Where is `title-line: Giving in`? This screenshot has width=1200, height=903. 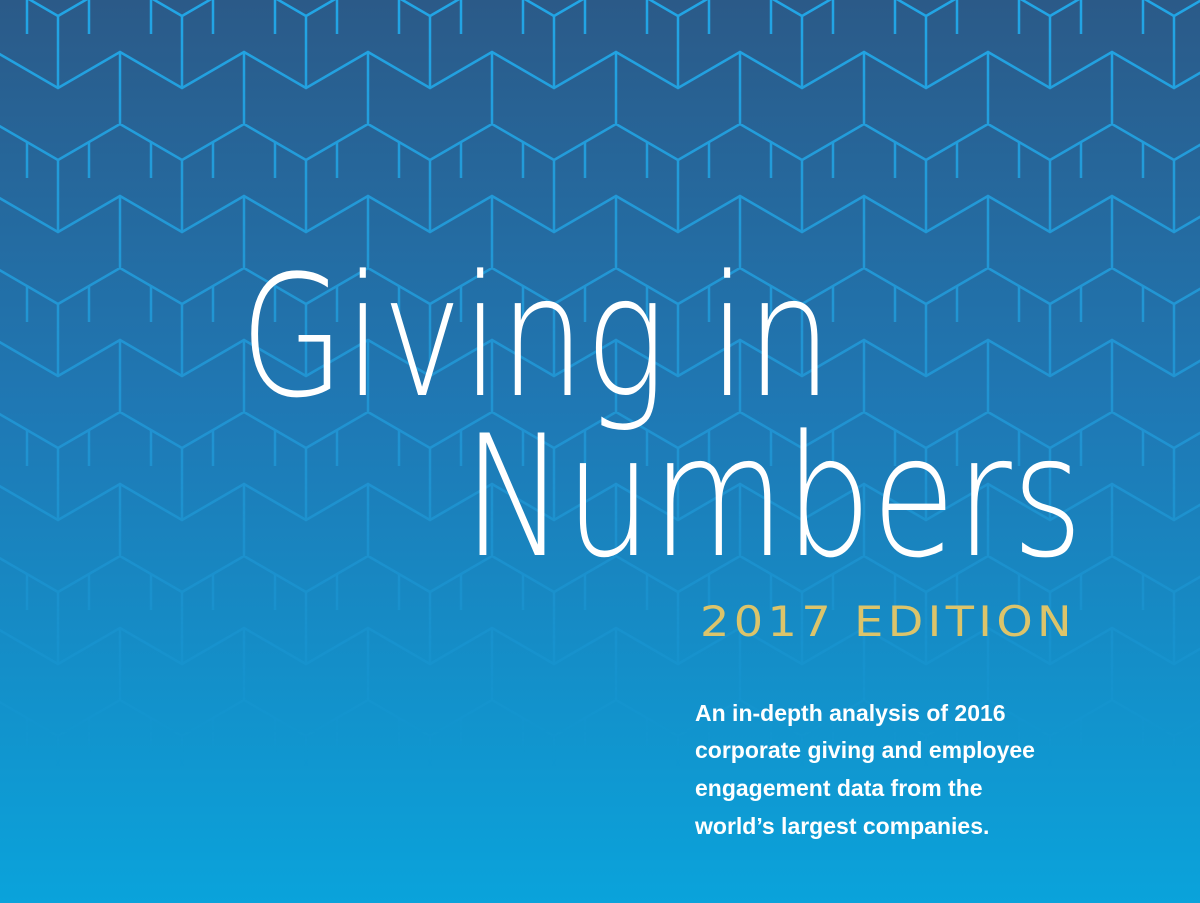
title-line: Giving in is located at coordinates (536, 337).